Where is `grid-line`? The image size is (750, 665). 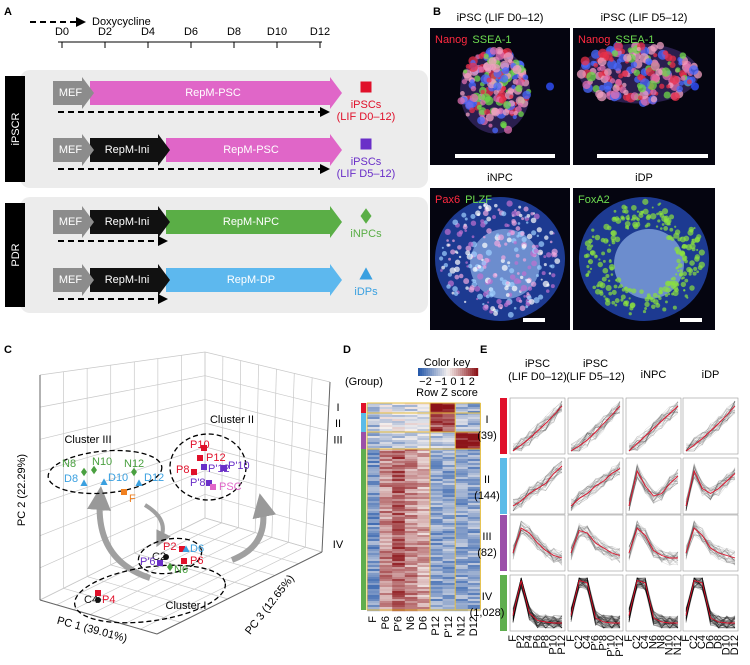 grid-line is located at coordinates (240, 444).